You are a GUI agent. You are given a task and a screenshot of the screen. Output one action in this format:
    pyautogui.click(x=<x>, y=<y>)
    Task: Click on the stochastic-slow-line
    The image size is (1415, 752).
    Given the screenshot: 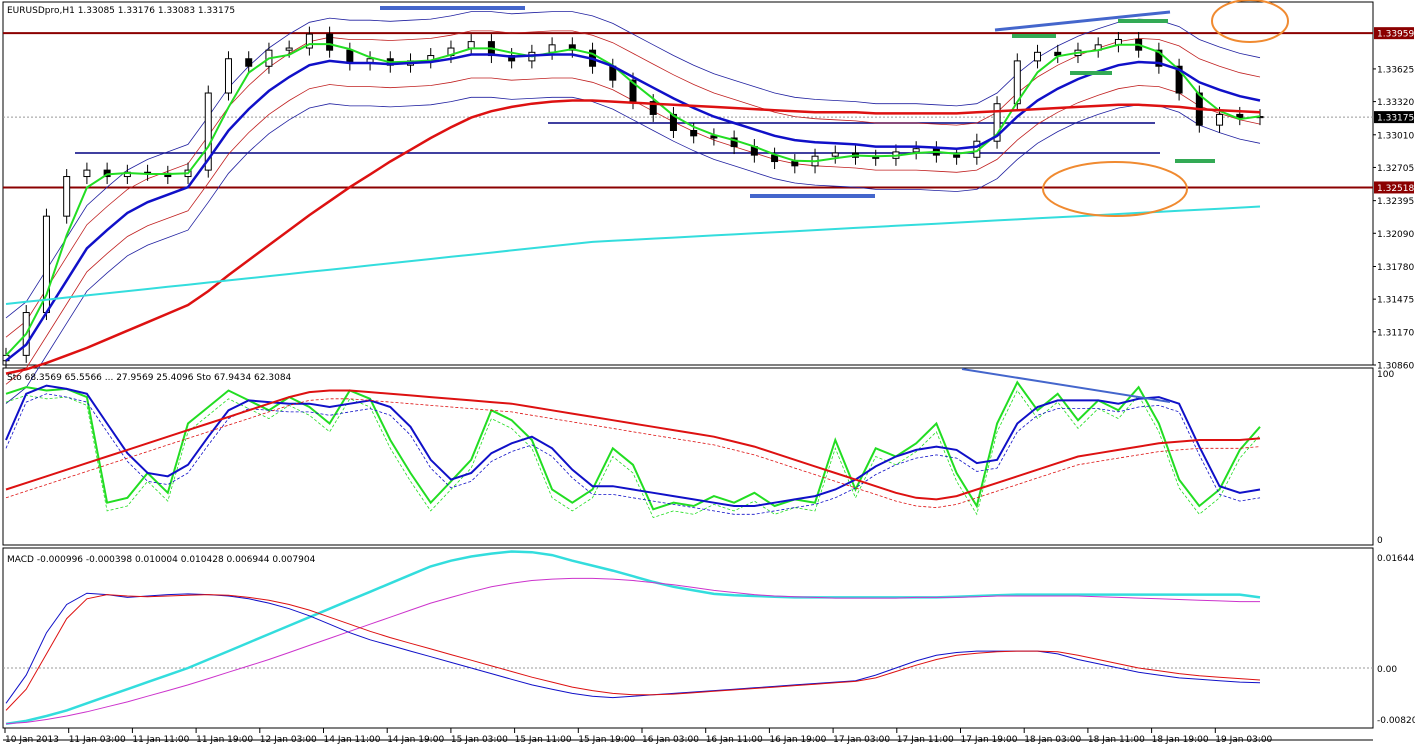 What is the action you would take?
    pyautogui.click(x=633, y=445)
    